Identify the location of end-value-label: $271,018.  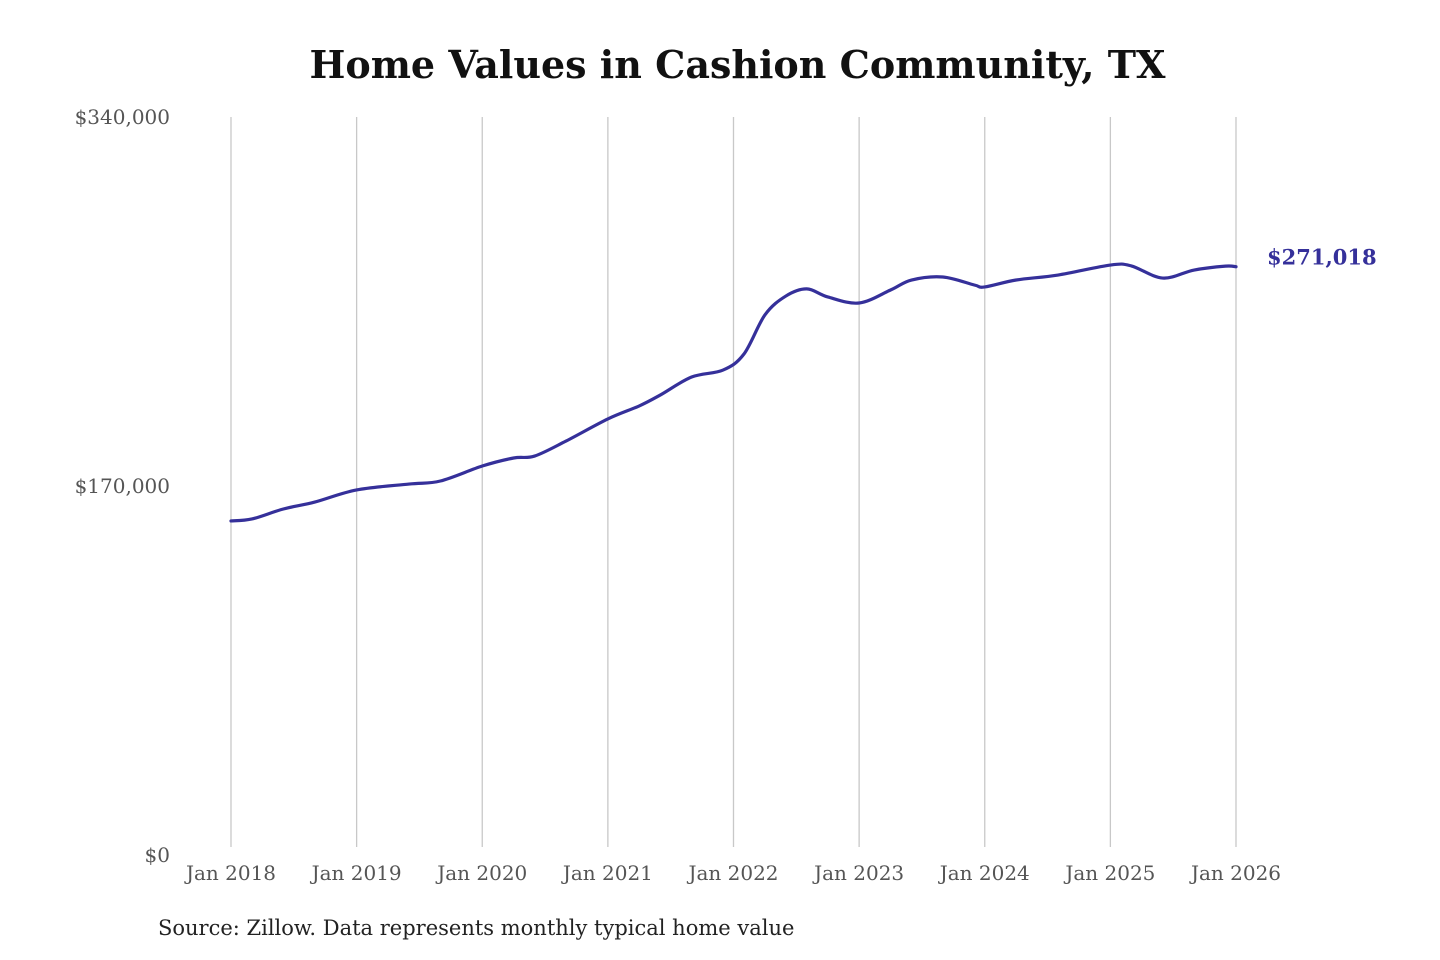
(1322, 257).